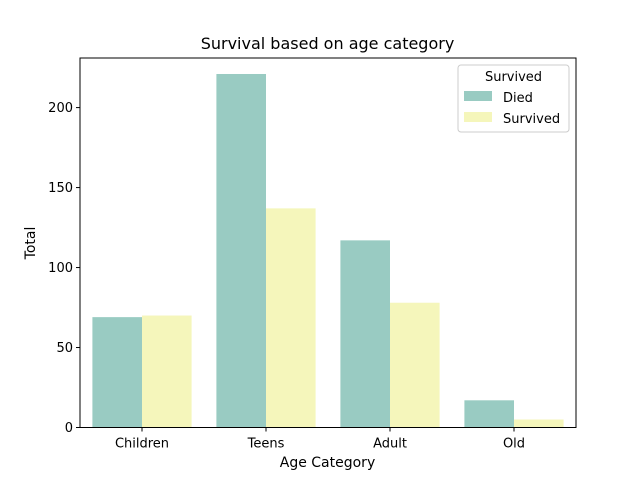 Image resolution: width=640 pixels, height=480 pixels. I want to click on y-tick-label: 100, so click(60, 268).